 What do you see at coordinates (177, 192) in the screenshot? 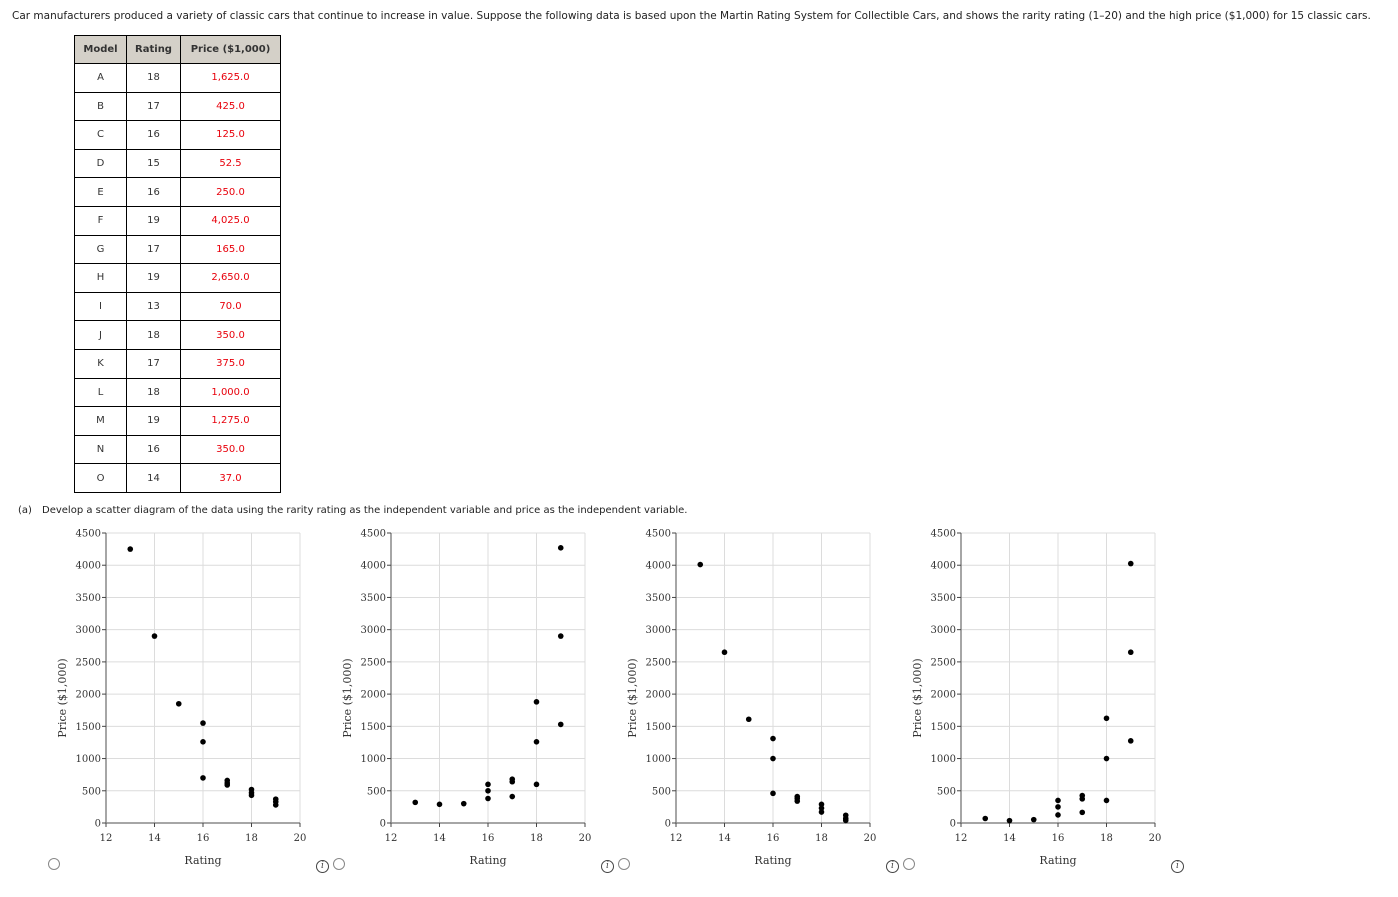
I see `table-row: E 16 250.0` at bounding box center [177, 192].